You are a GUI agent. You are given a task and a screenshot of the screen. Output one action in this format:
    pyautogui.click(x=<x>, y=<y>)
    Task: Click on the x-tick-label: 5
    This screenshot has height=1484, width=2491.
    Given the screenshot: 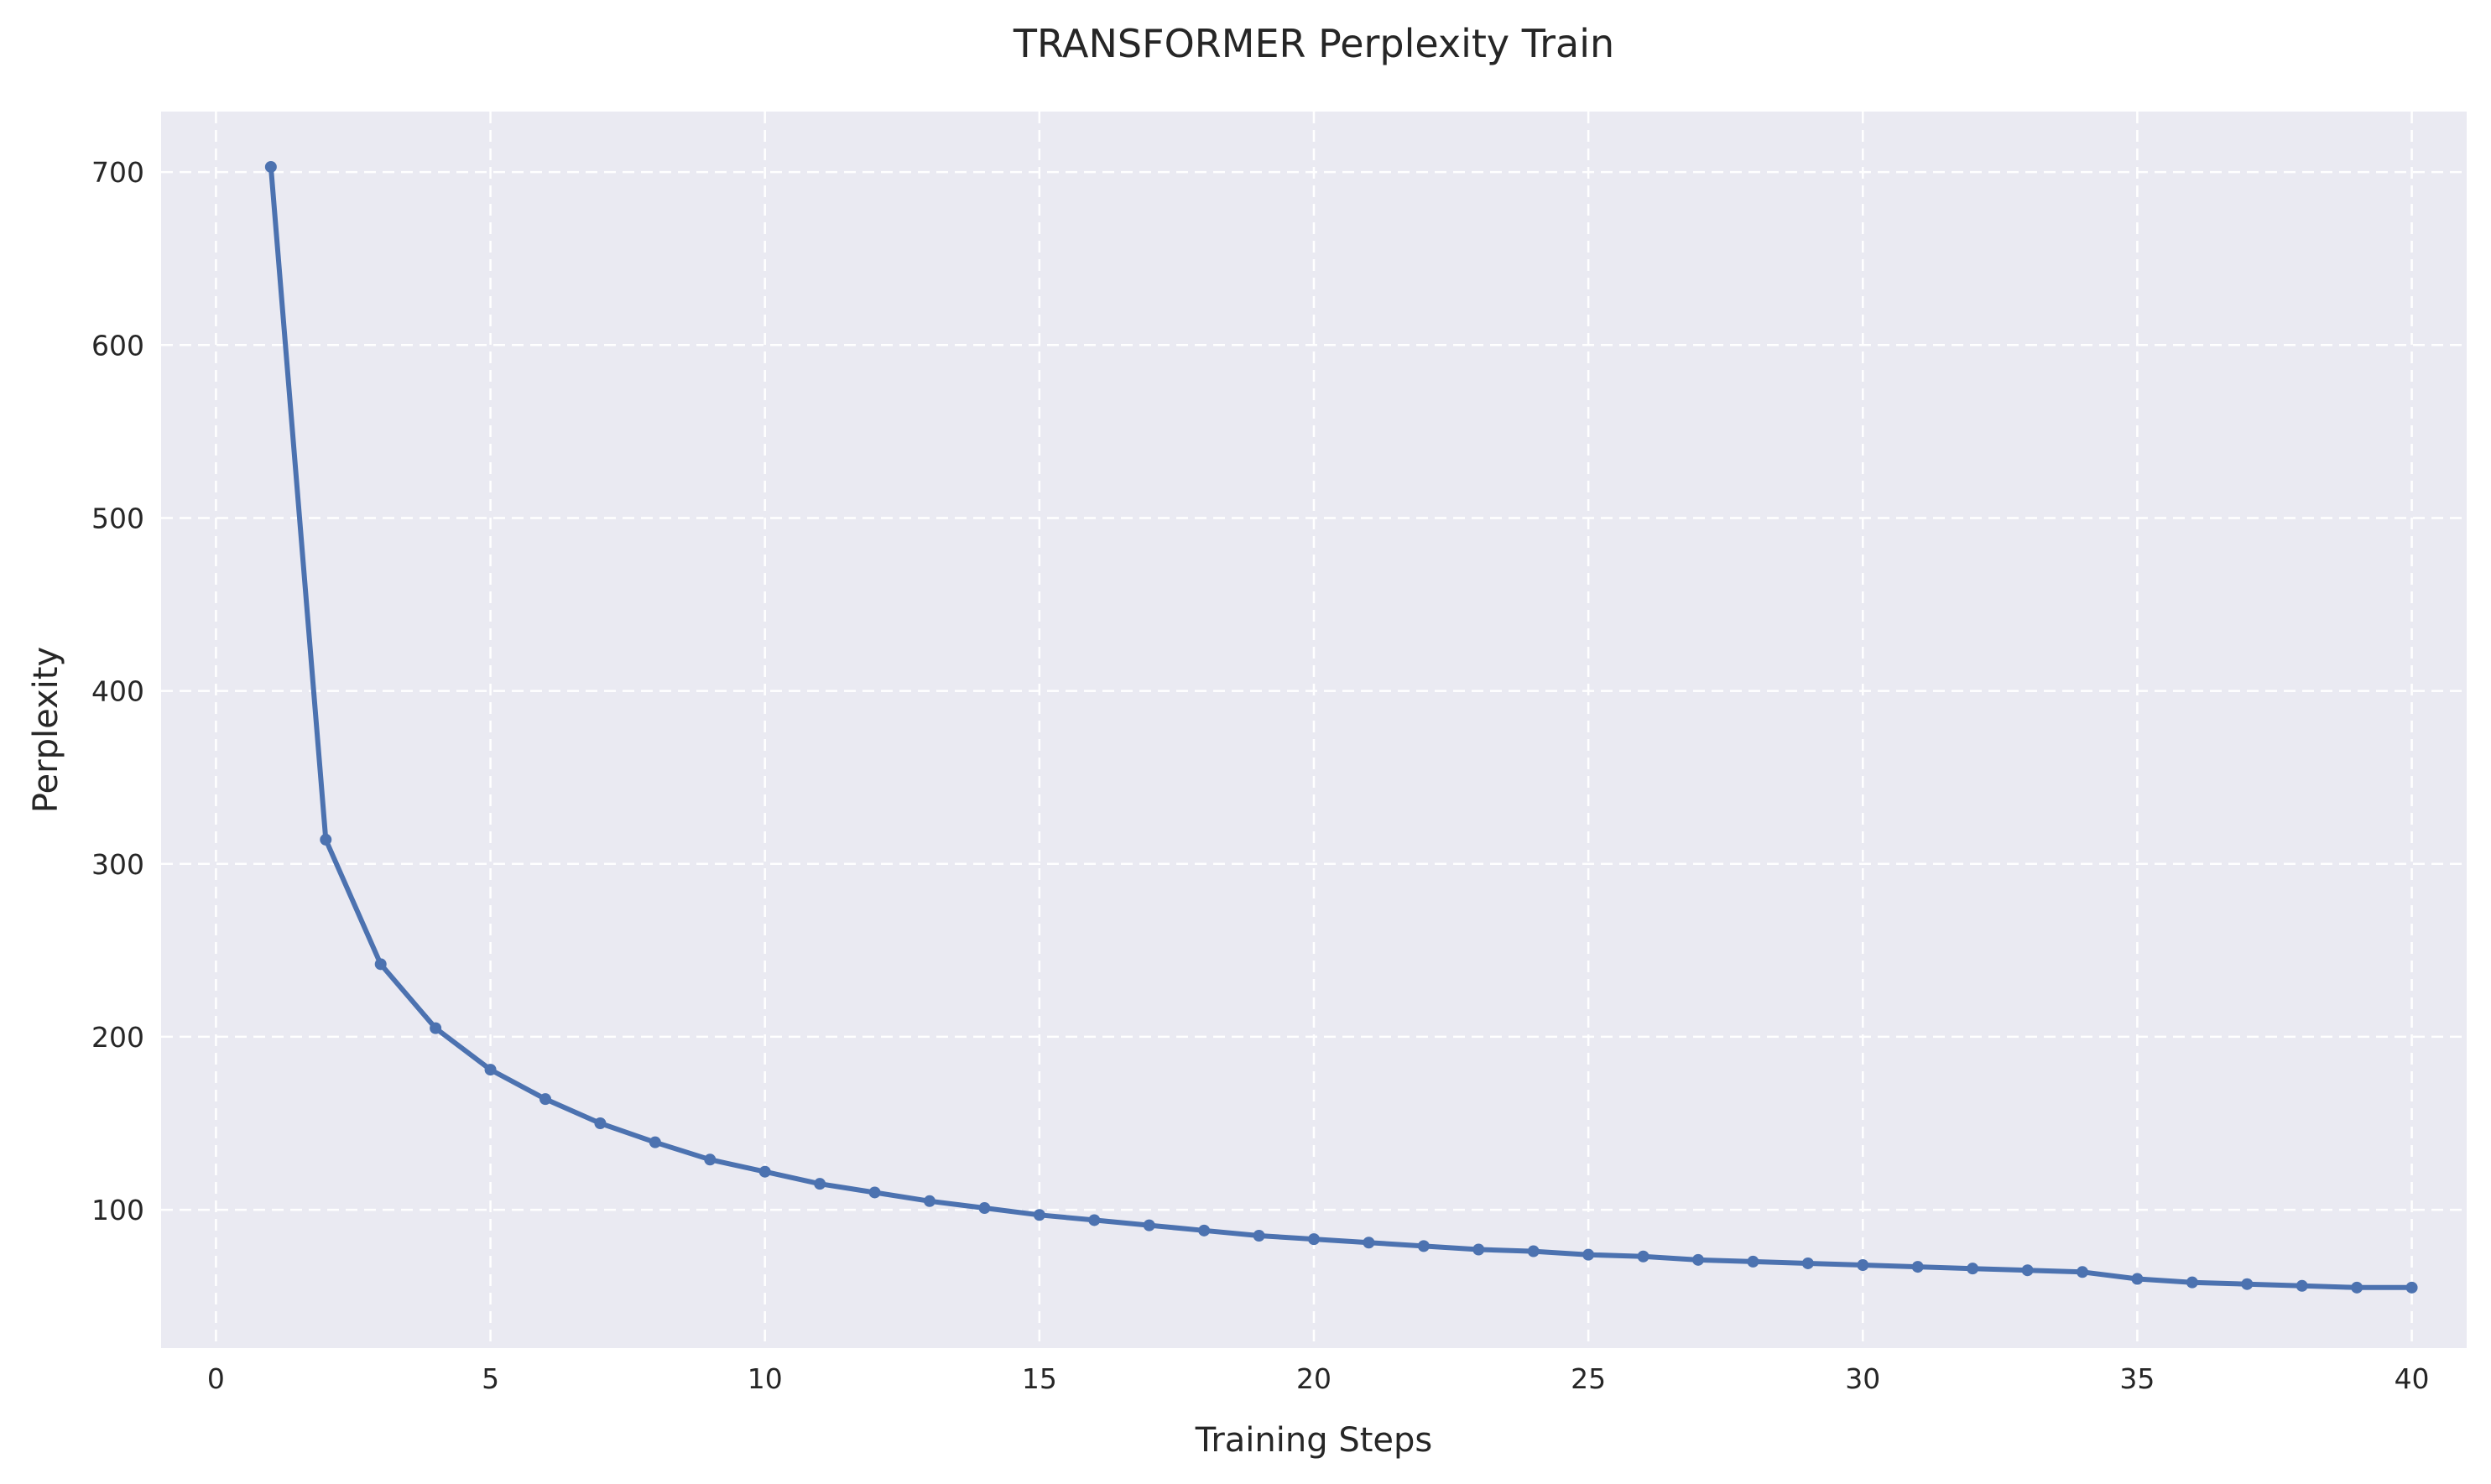 What is the action you would take?
    pyautogui.click(x=491, y=1378)
    